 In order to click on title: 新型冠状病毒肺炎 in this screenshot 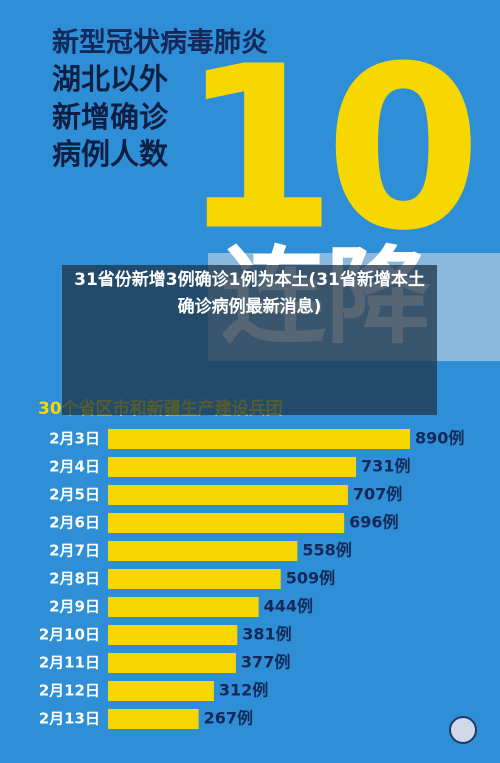, I will do `click(160, 43)`.